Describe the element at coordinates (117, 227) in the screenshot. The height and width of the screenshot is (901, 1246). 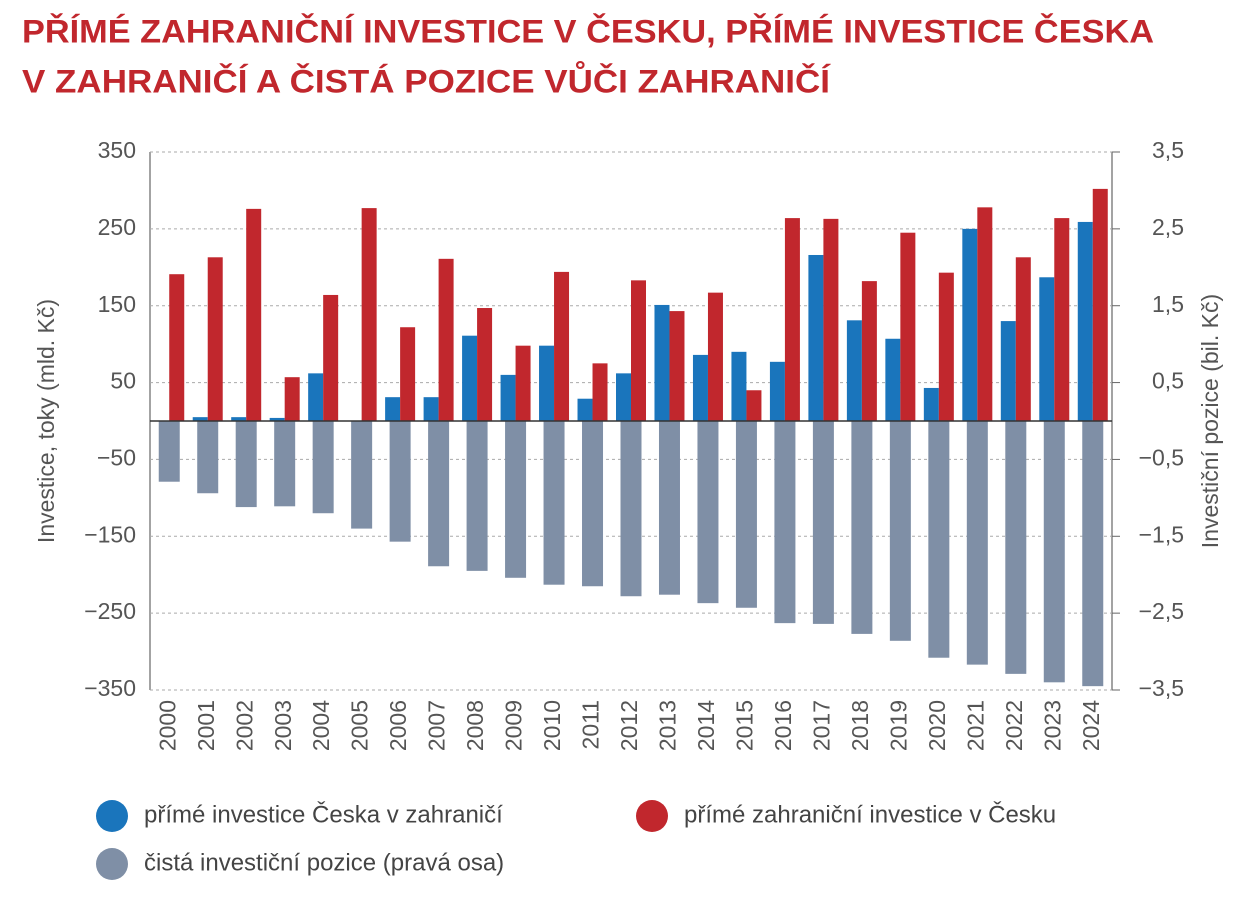
I see `y-tick-label: 250` at that location.